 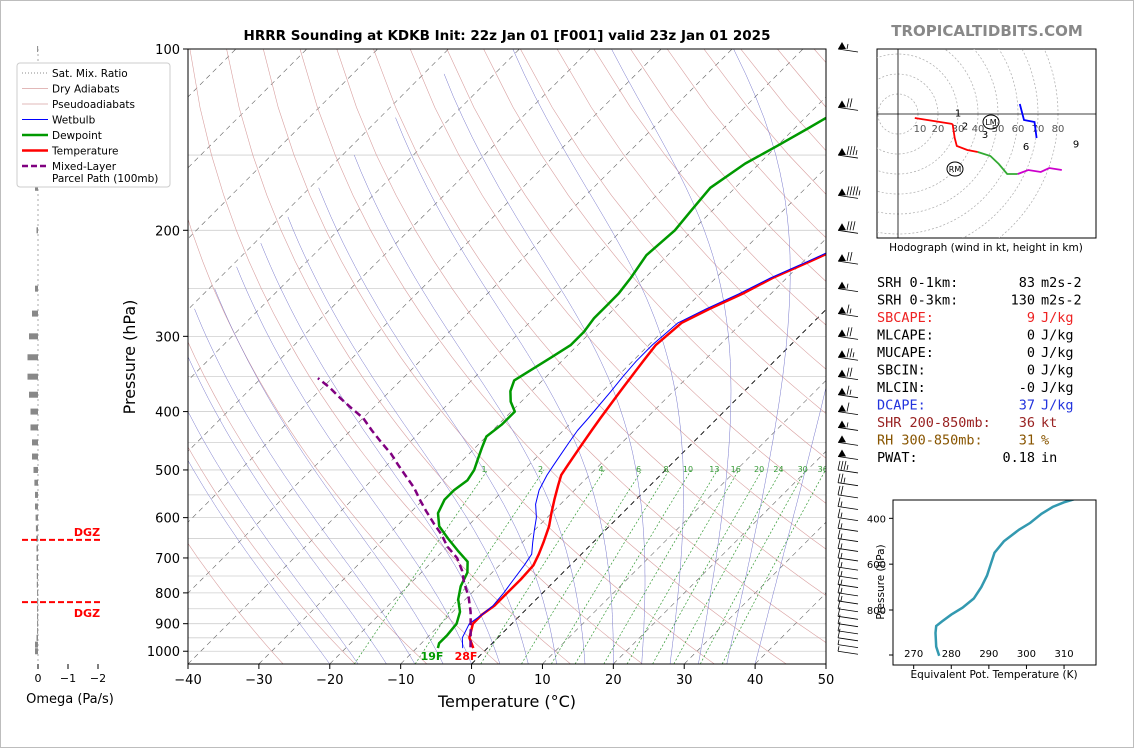 What do you see at coordinates (74, 121) in the screenshot?
I see `legend-label: Wetbulb` at bounding box center [74, 121].